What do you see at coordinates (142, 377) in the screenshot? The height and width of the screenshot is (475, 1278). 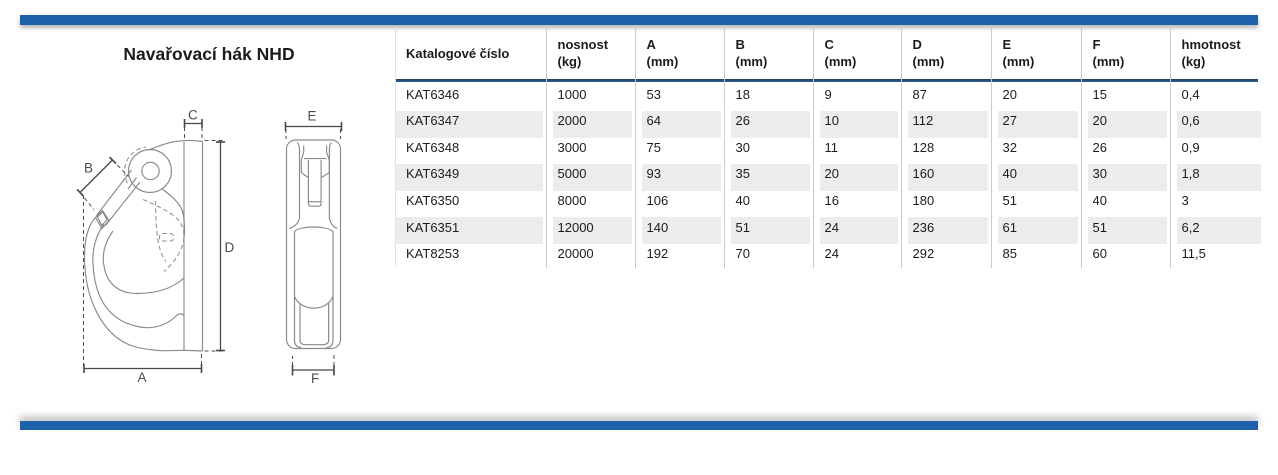 I see `svg-text: A` at bounding box center [142, 377].